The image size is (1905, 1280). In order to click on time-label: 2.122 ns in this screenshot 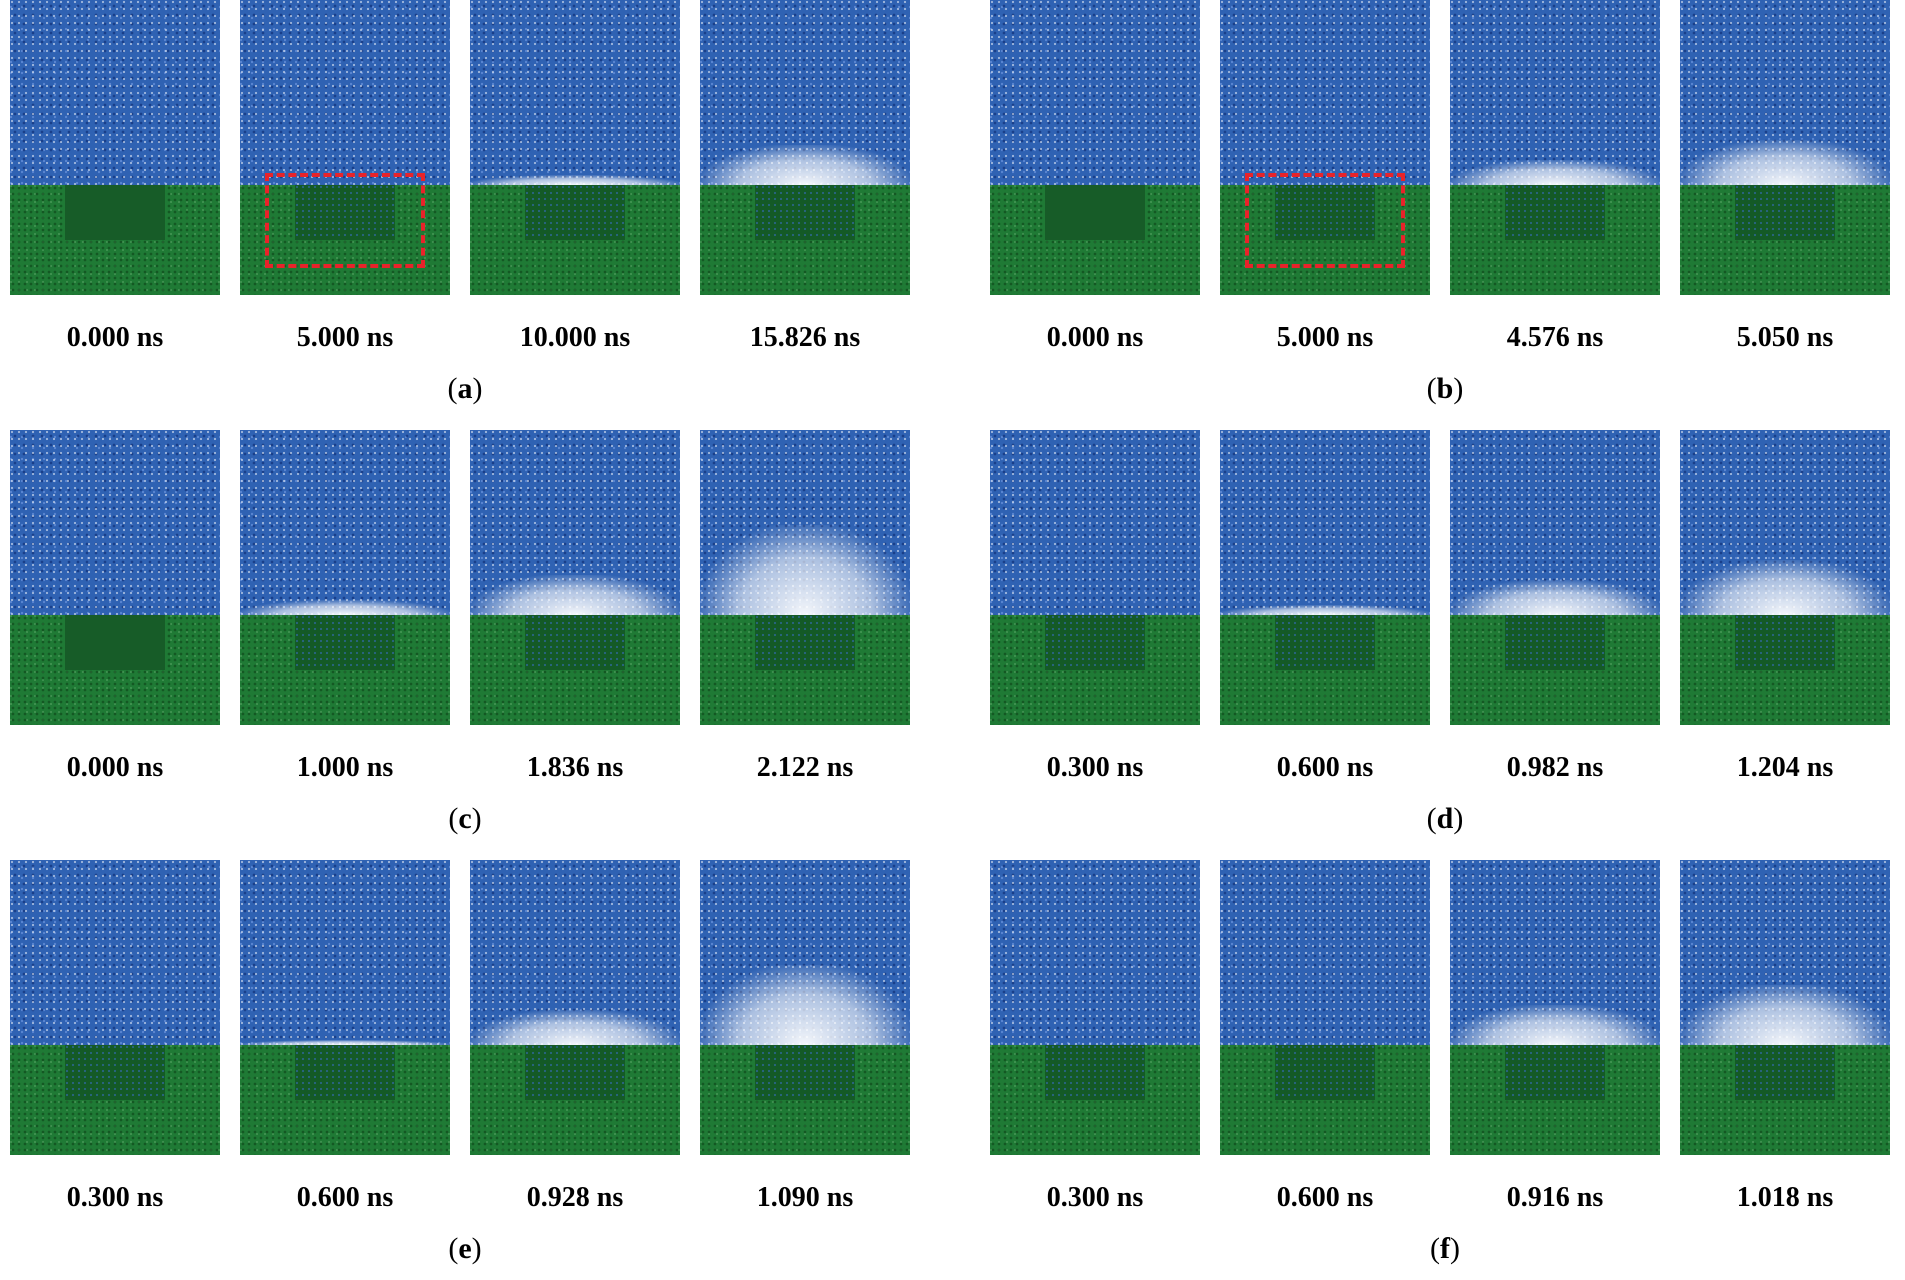, I will do `click(805, 767)`.